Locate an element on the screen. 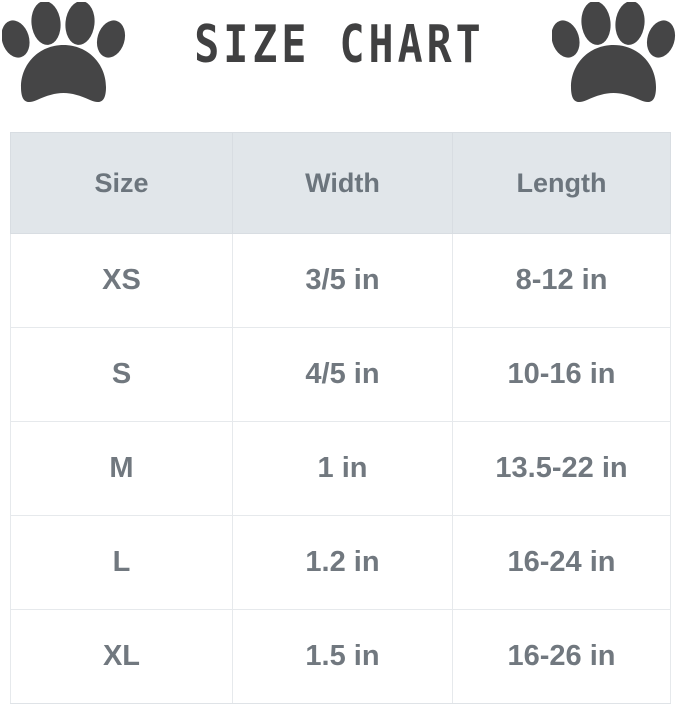 The image size is (679, 704). cell-size: S is located at coordinates (121, 374).